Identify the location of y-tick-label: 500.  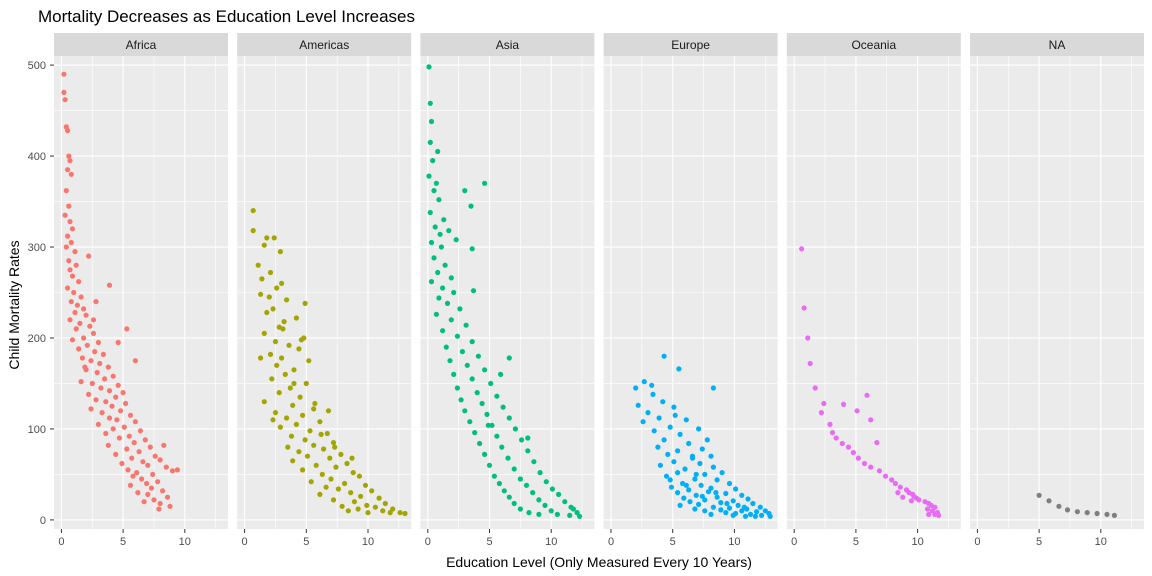
(37, 66).